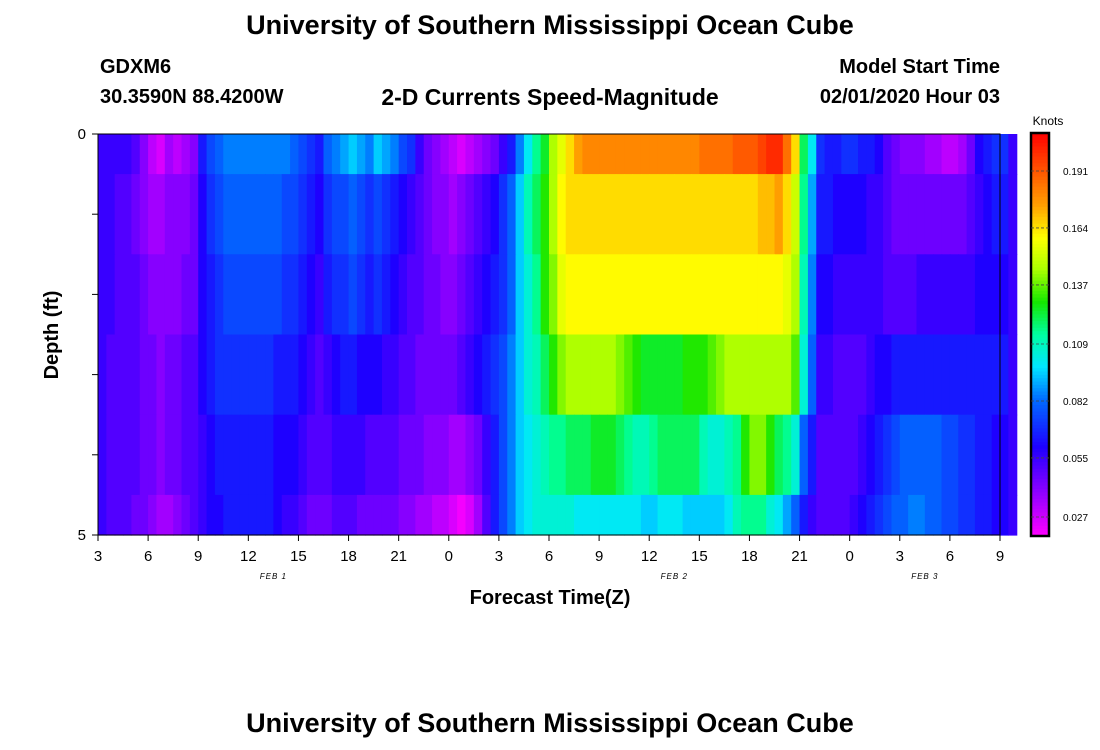 The height and width of the screenshot is (750, 1100). Describe the element at coordinates (398, 556) in the screenshot. I see `x-tick-label: 21` at that location.